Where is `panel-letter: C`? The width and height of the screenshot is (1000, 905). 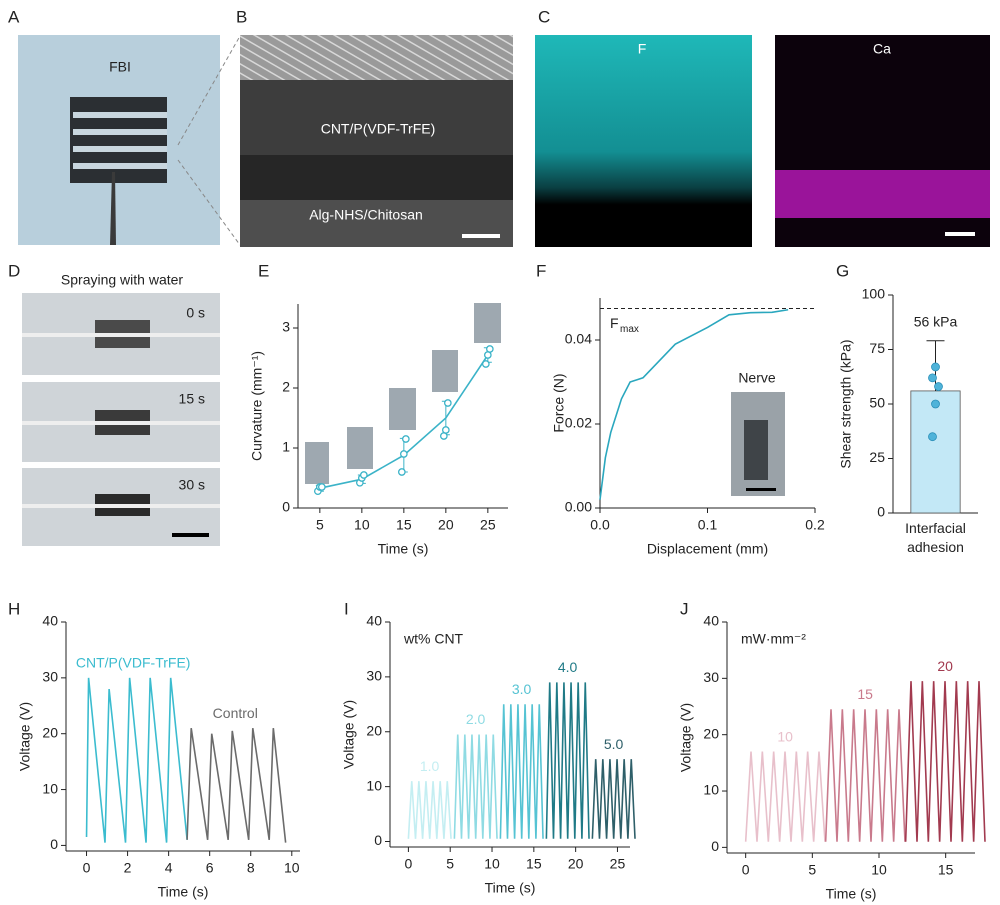 panel-letter: C is located at coordinates (544, 16).